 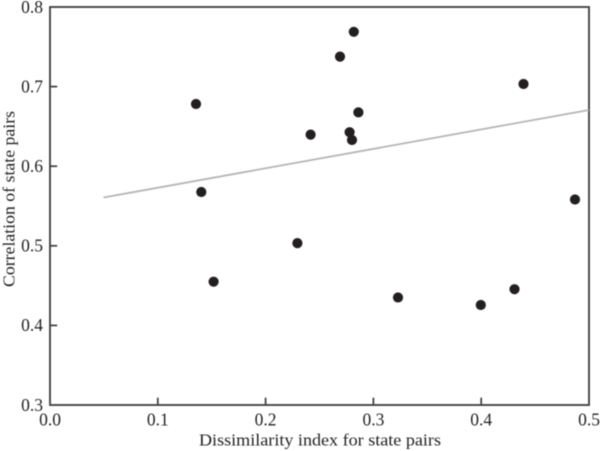 I want to click on svg-text: 0.0, so click(x=50, y=420).